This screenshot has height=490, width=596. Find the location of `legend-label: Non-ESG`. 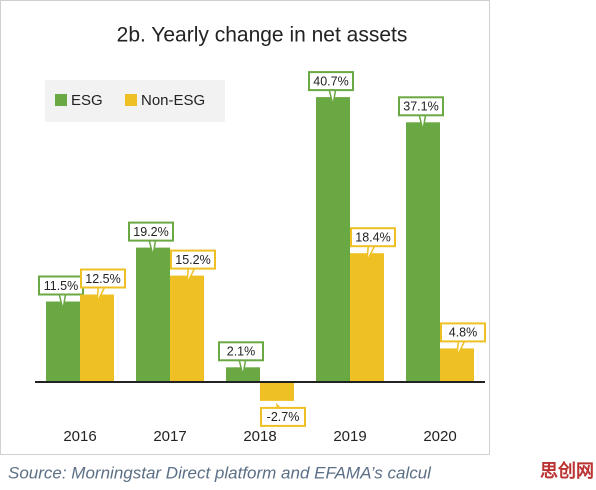

legend-label: Non-ESG is located at coordinates (173, 100).